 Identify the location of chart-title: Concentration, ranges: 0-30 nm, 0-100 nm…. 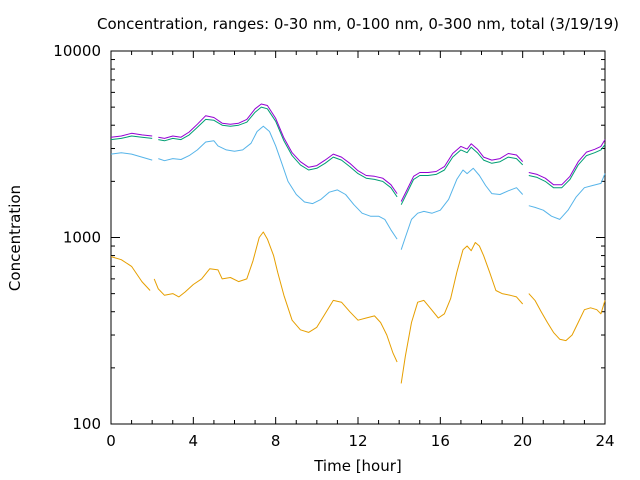
(358, 24).